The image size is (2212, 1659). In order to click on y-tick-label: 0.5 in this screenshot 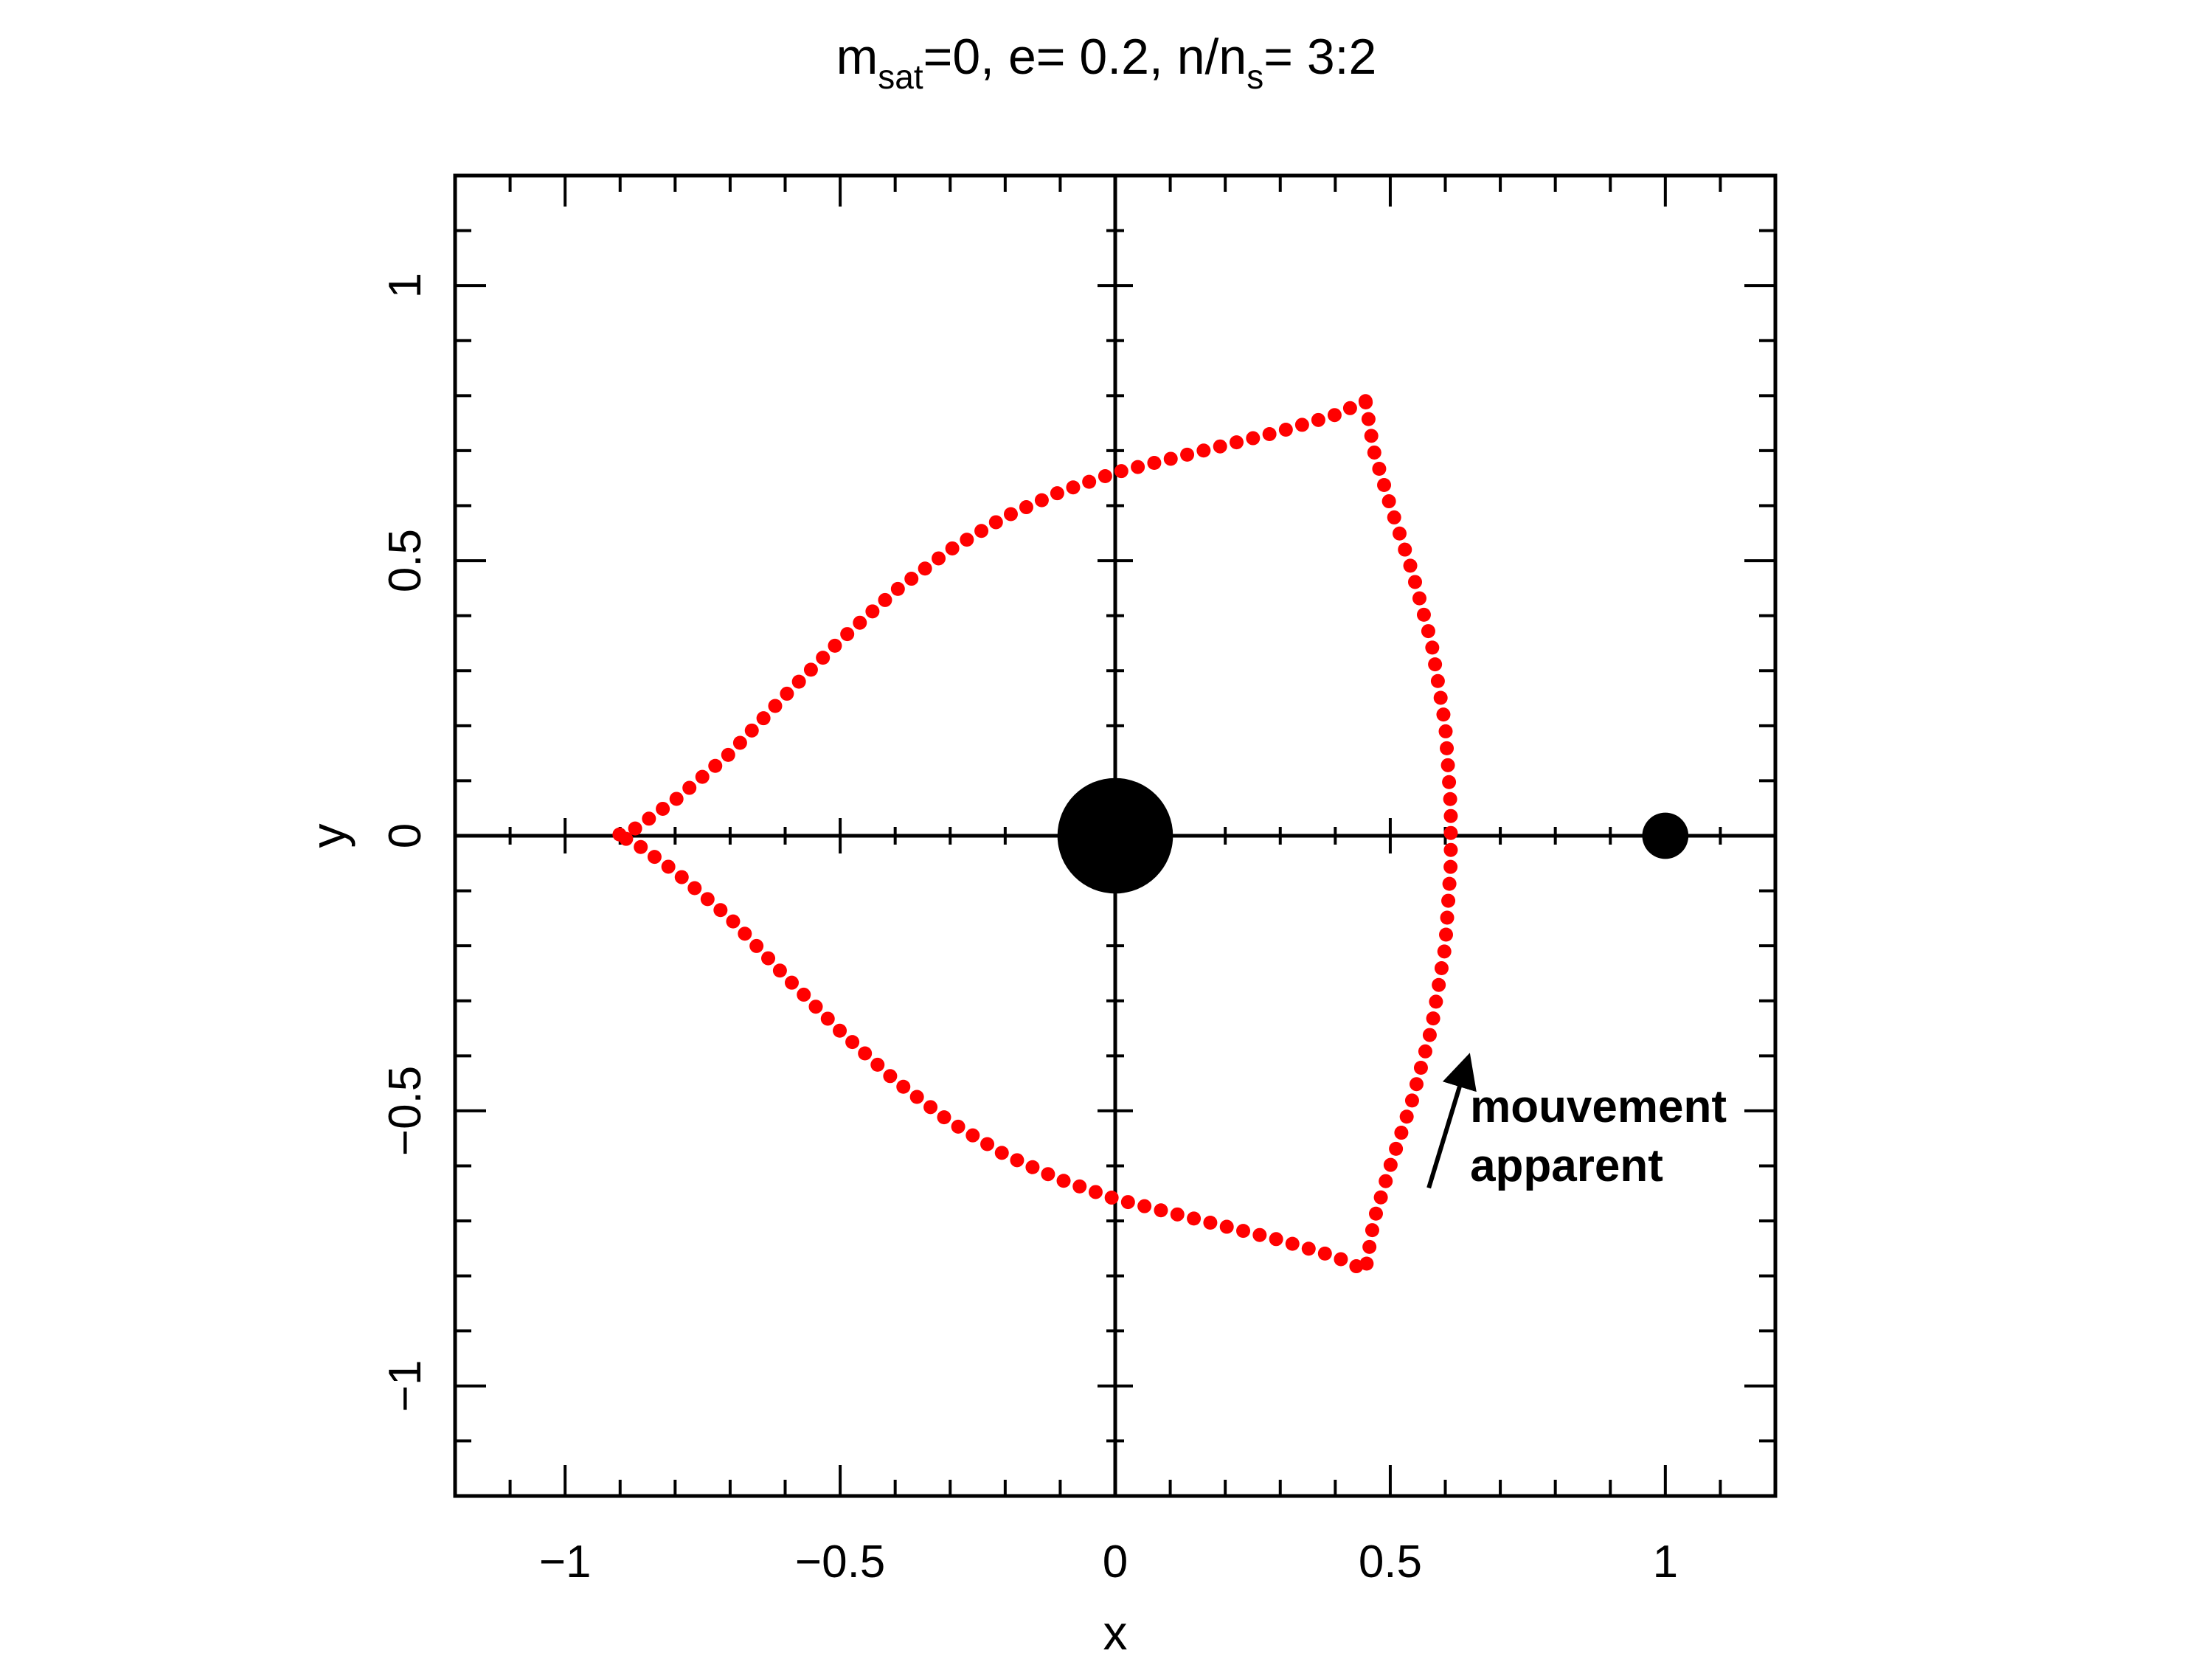, I will do `click(406, 560)`.